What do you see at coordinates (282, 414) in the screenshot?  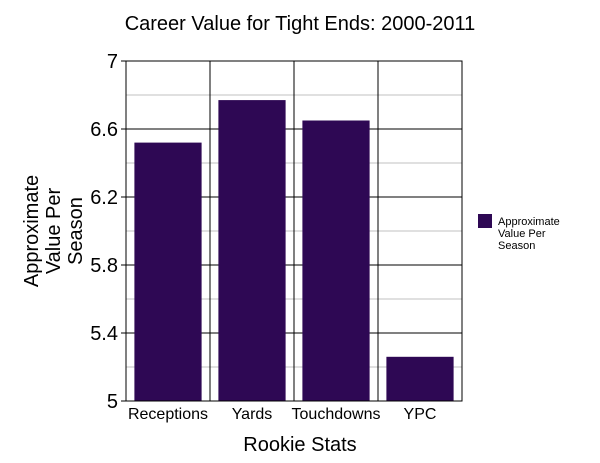 I see `x-axis-ticks: Receptions Yards Touchdowns YPC` at bounding box center [282, 414].